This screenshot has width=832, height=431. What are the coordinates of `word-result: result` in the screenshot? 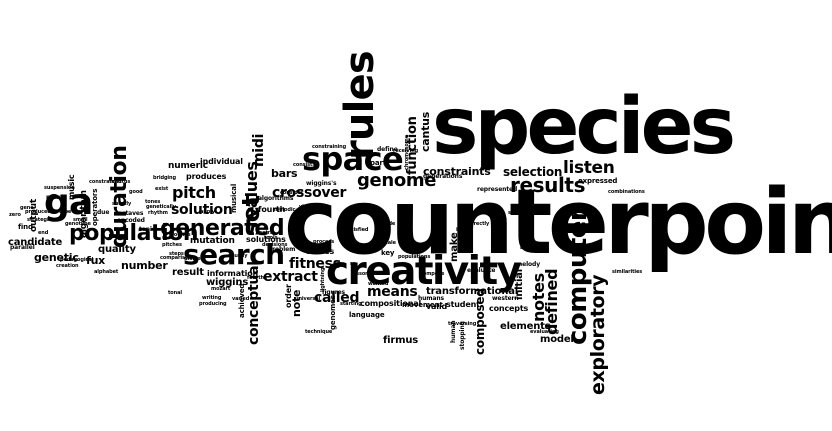 It's located at (188, 272).